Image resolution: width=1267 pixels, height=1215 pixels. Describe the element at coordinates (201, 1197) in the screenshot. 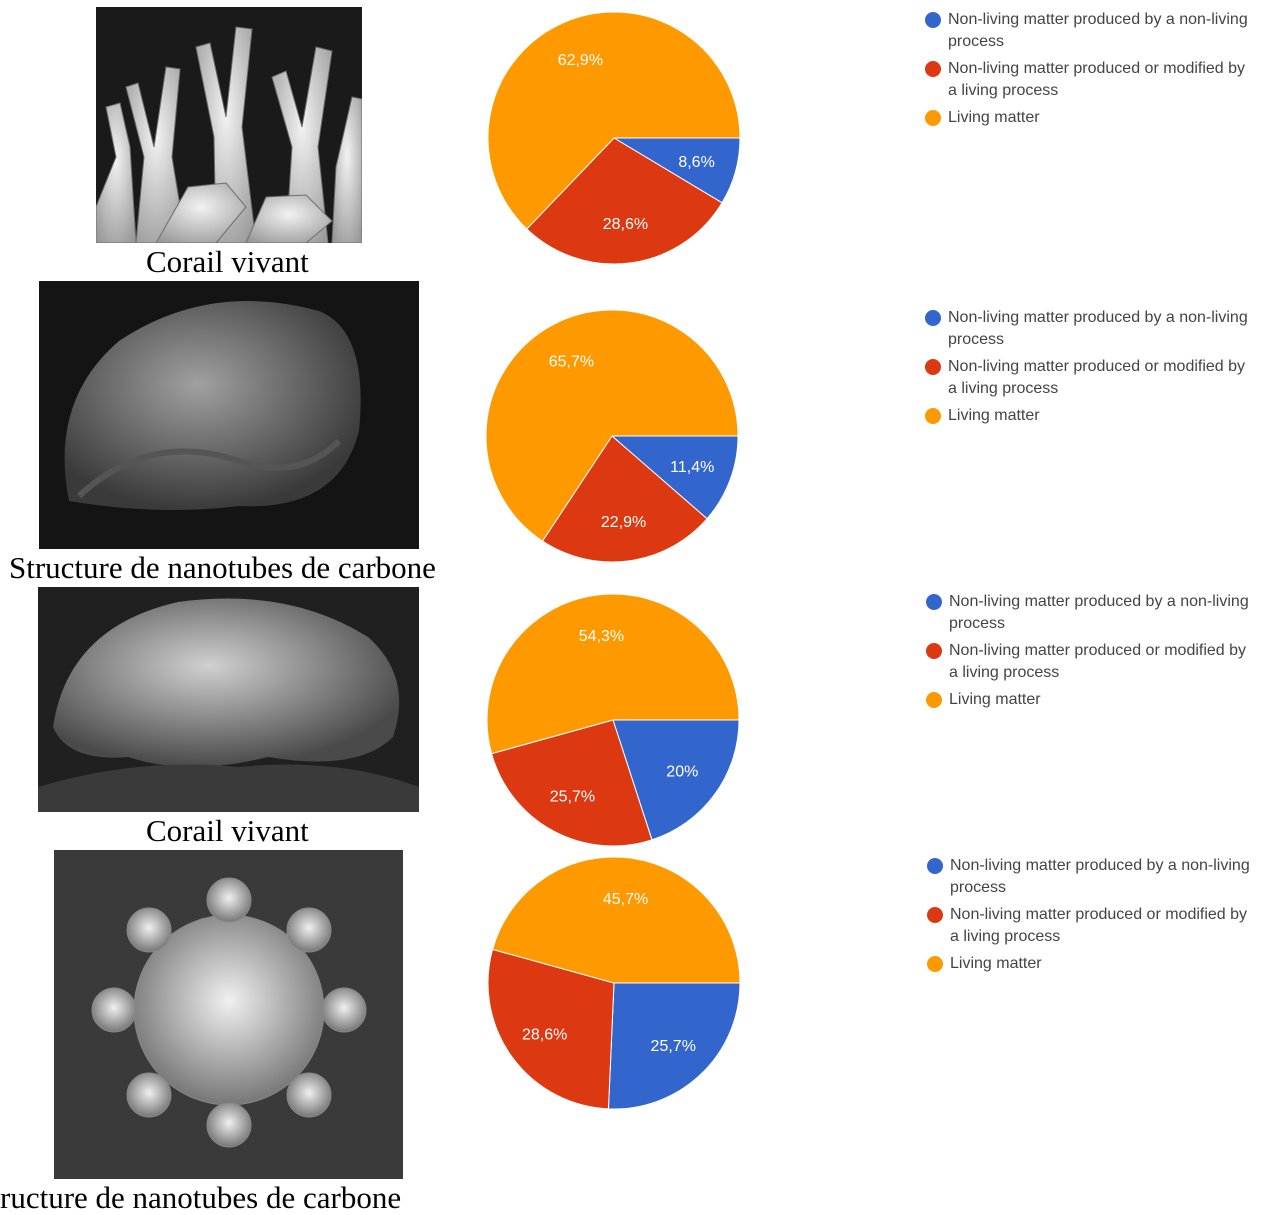

I see `caption-4: ructure de nanotubes de carbone` at that location.